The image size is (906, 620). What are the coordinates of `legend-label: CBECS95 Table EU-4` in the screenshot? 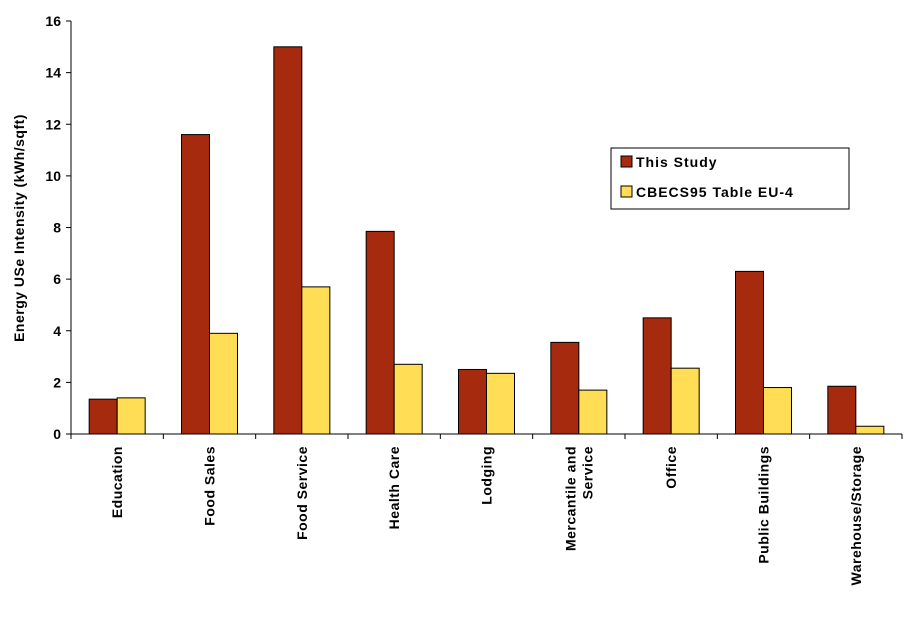 It's located at (715, 192).